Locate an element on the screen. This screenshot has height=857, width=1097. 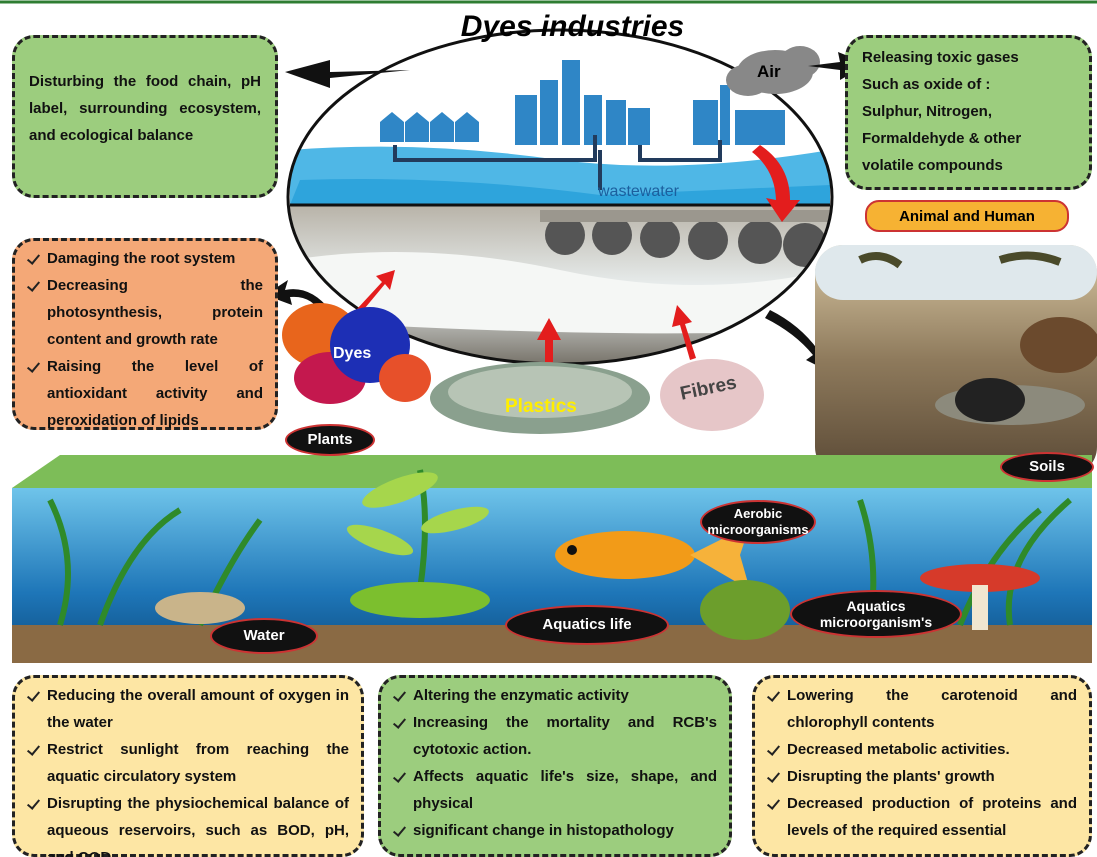
list-item: Altering the enzymatic activity is located at coordinates (555, 695).